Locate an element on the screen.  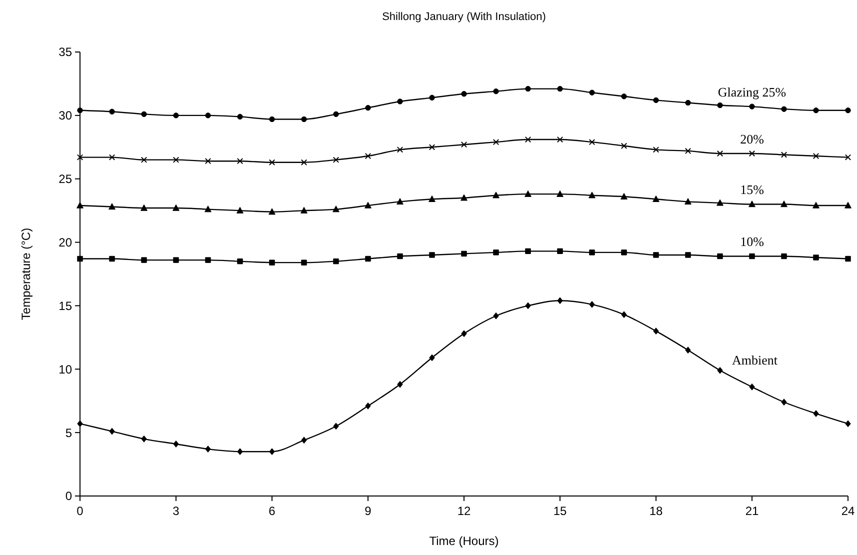
series-label: 10% is located at coordinates (752, 242).